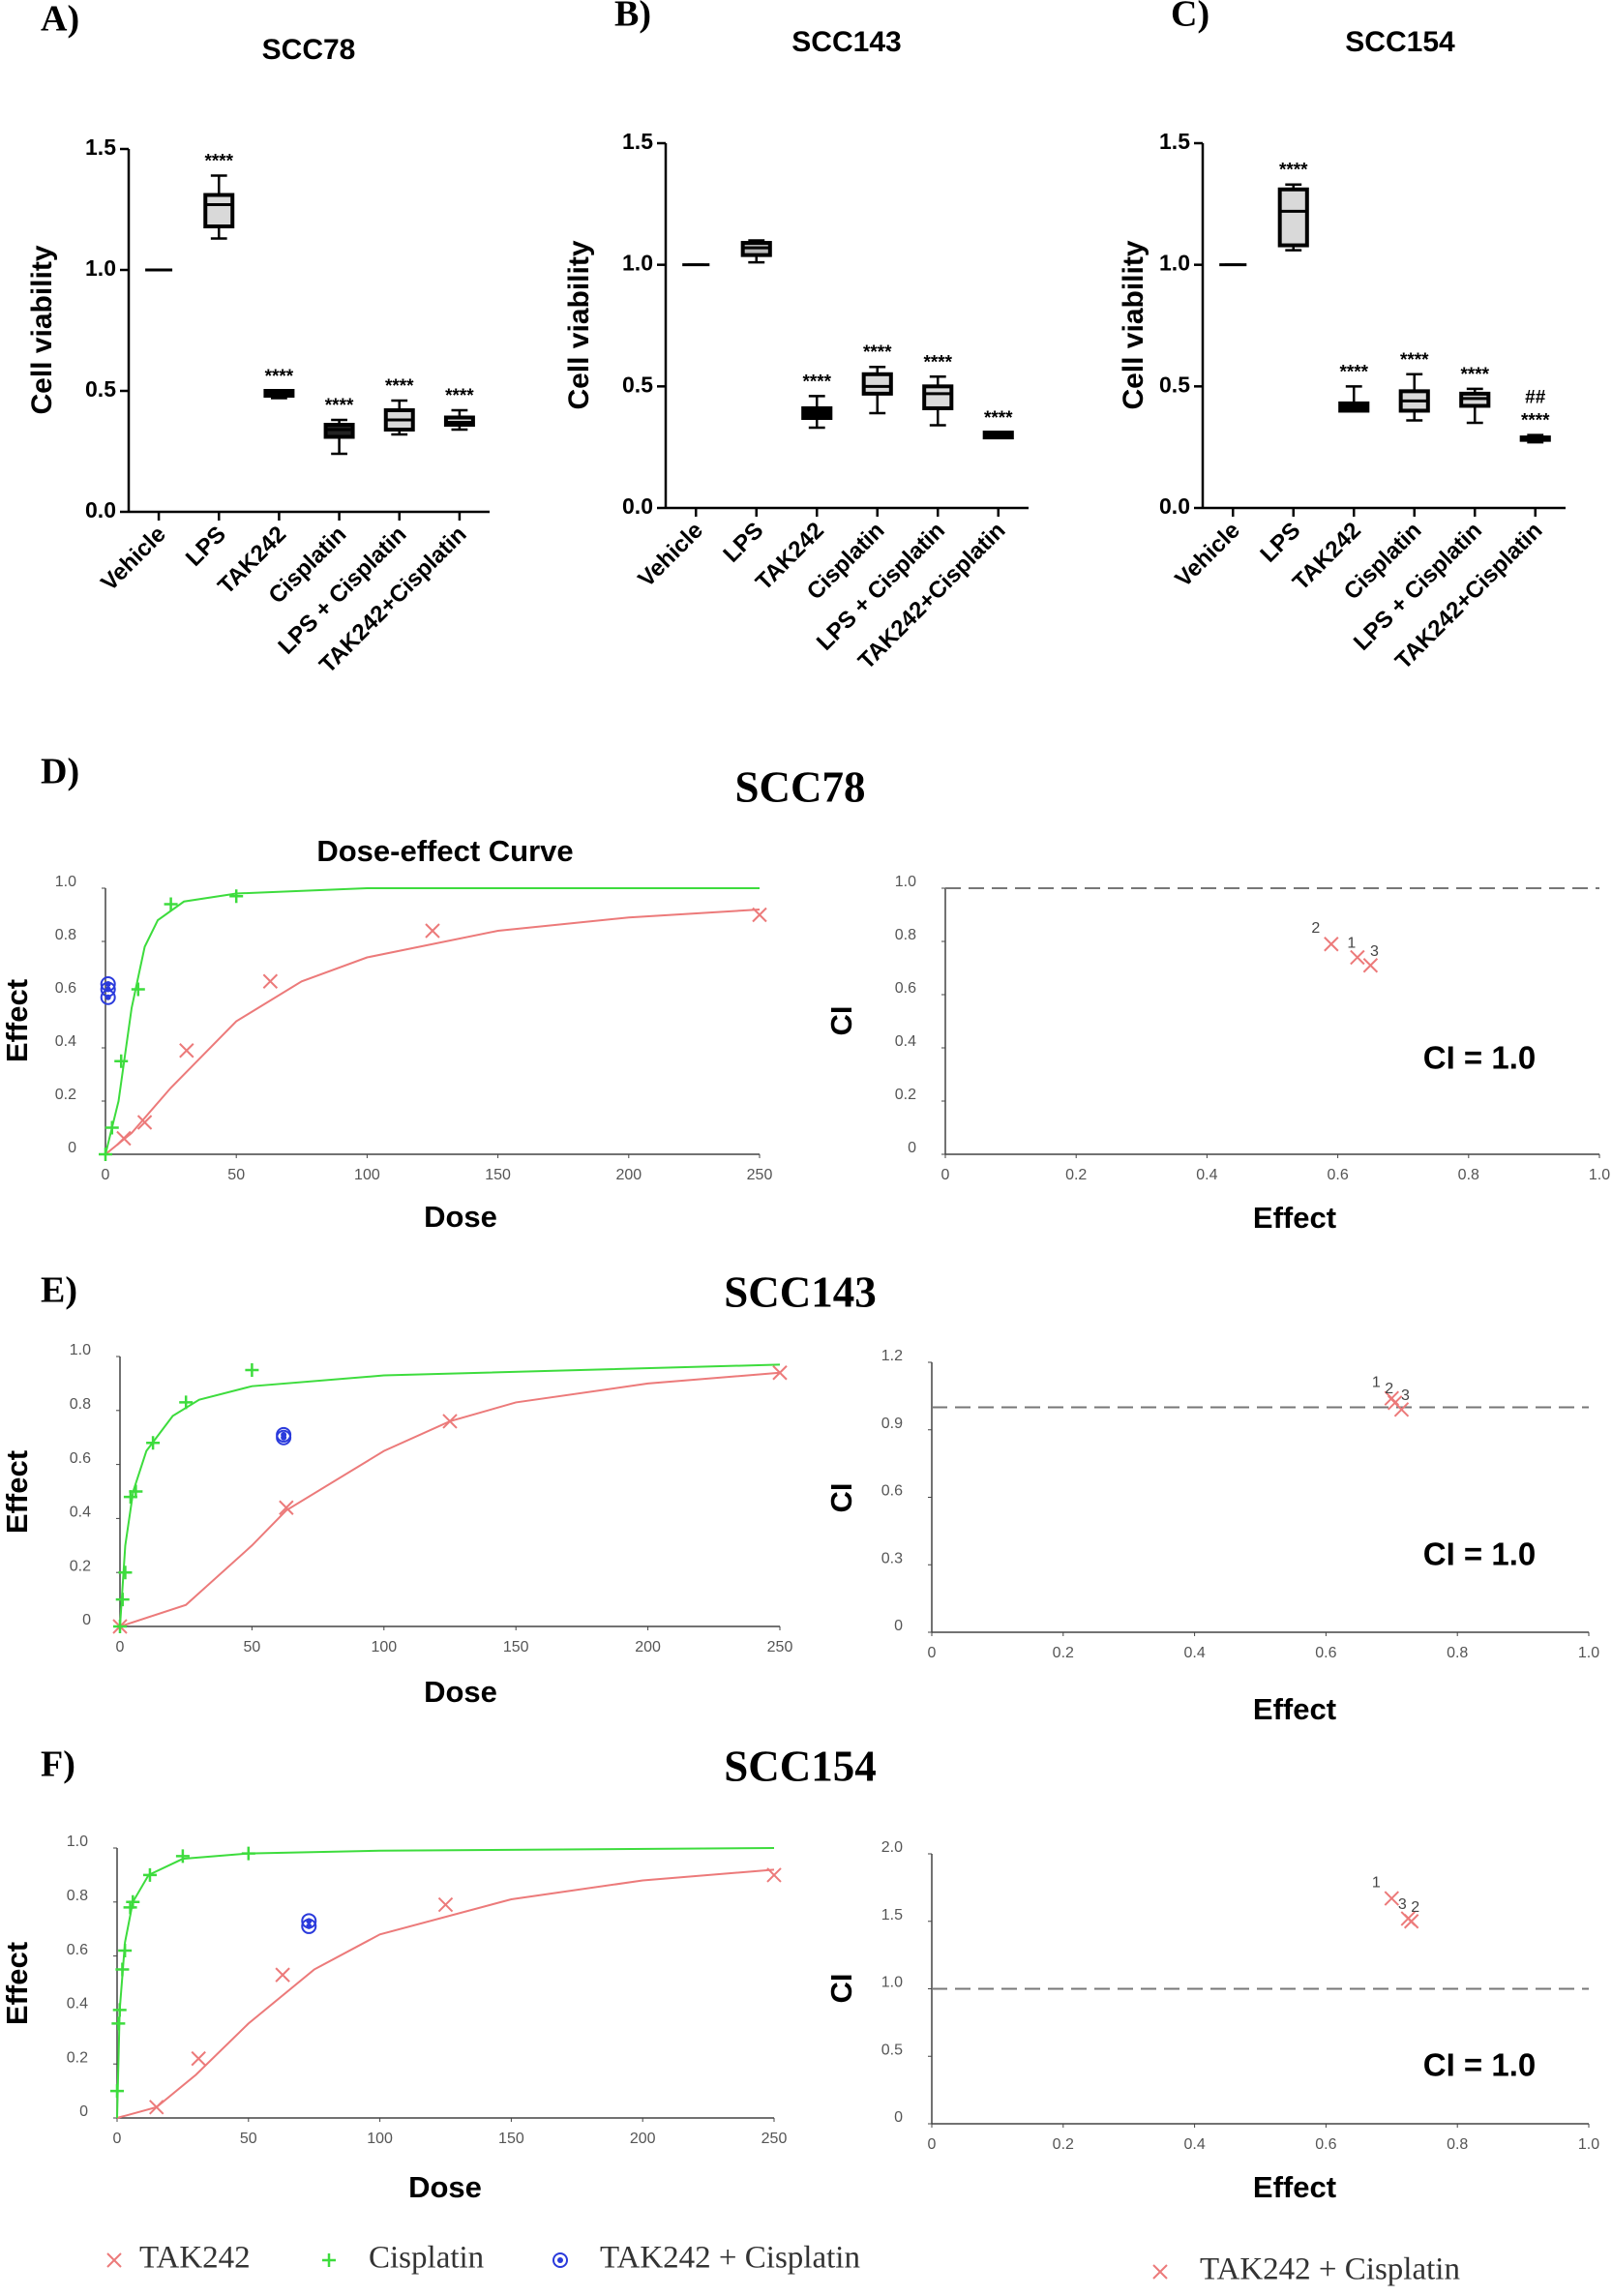 Image resolution: width=1612 pixels, height=2296 pixels. I want to click on x-tick-label: 0.6, so click(1326, 1653).